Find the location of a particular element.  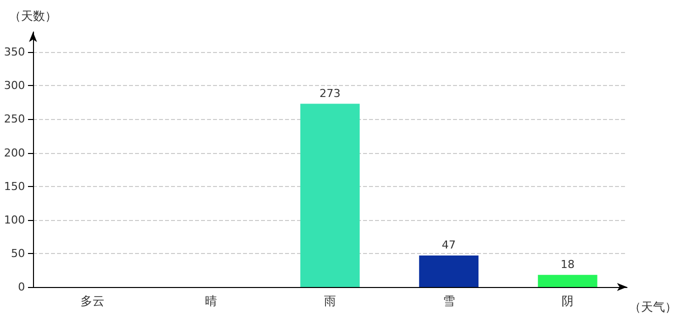

y-tick-label: 50 is located at coordinates (18, 253).